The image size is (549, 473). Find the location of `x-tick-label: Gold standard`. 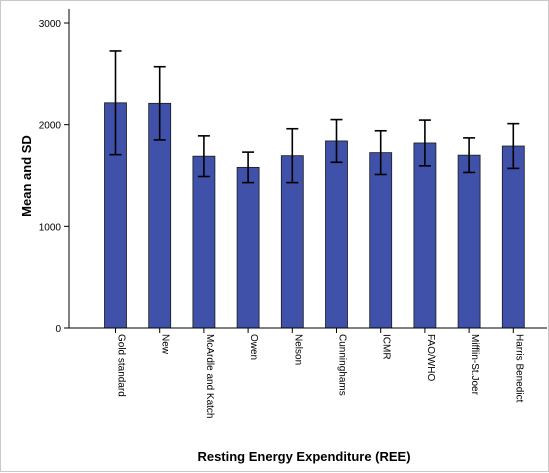

x-tick-label: Gold standard is located at coordinates (121, 365).